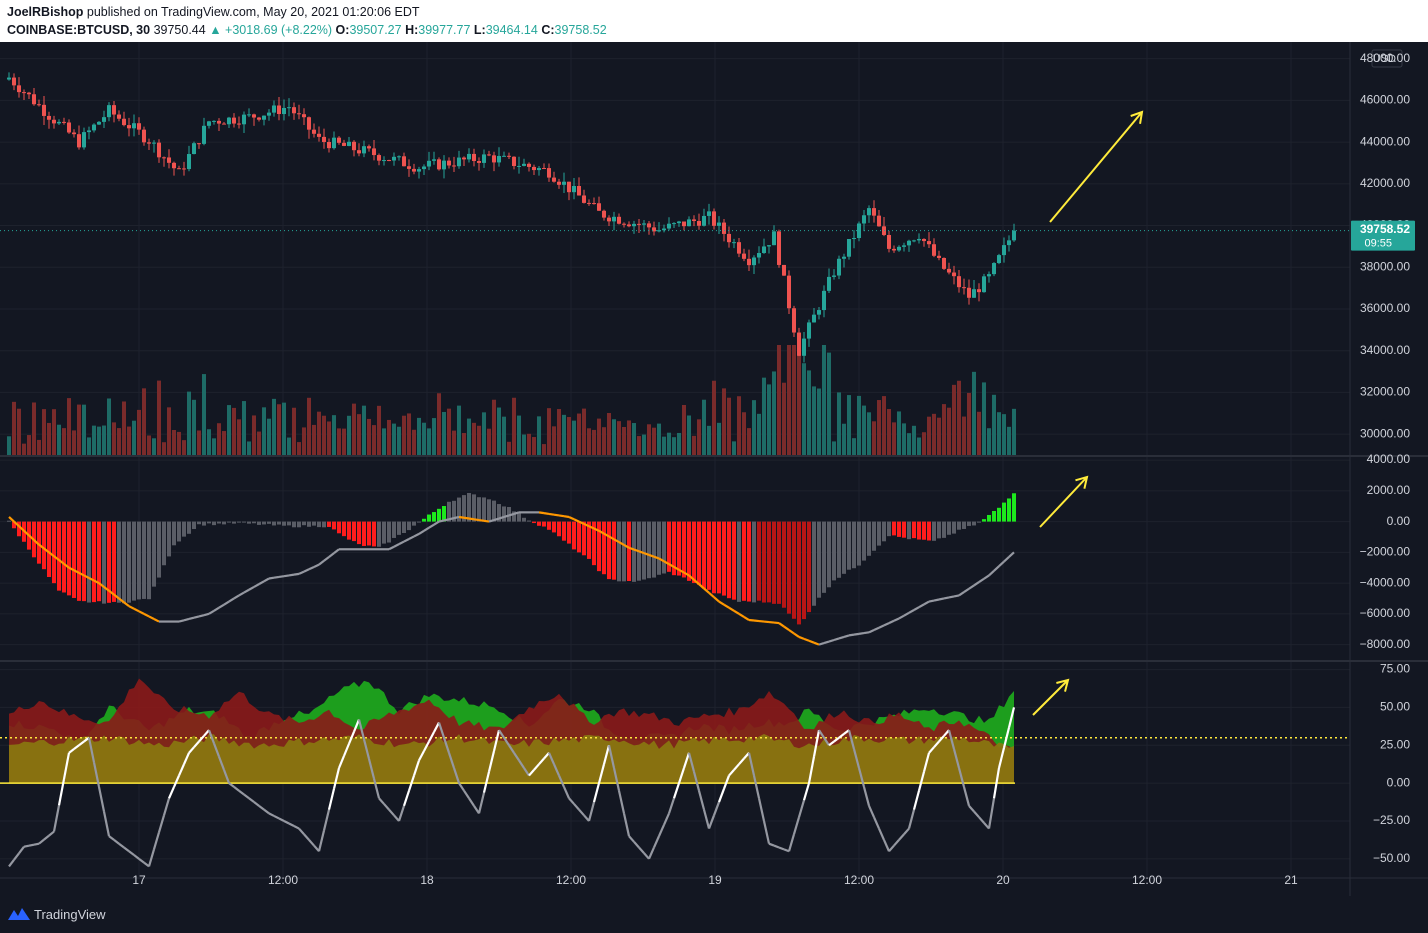 This screenshot has height=933, width=1428. What do you see at coordinates (342, 30) in the screenshot?
I see `open-label: O:` at bounding box center [342, 30].